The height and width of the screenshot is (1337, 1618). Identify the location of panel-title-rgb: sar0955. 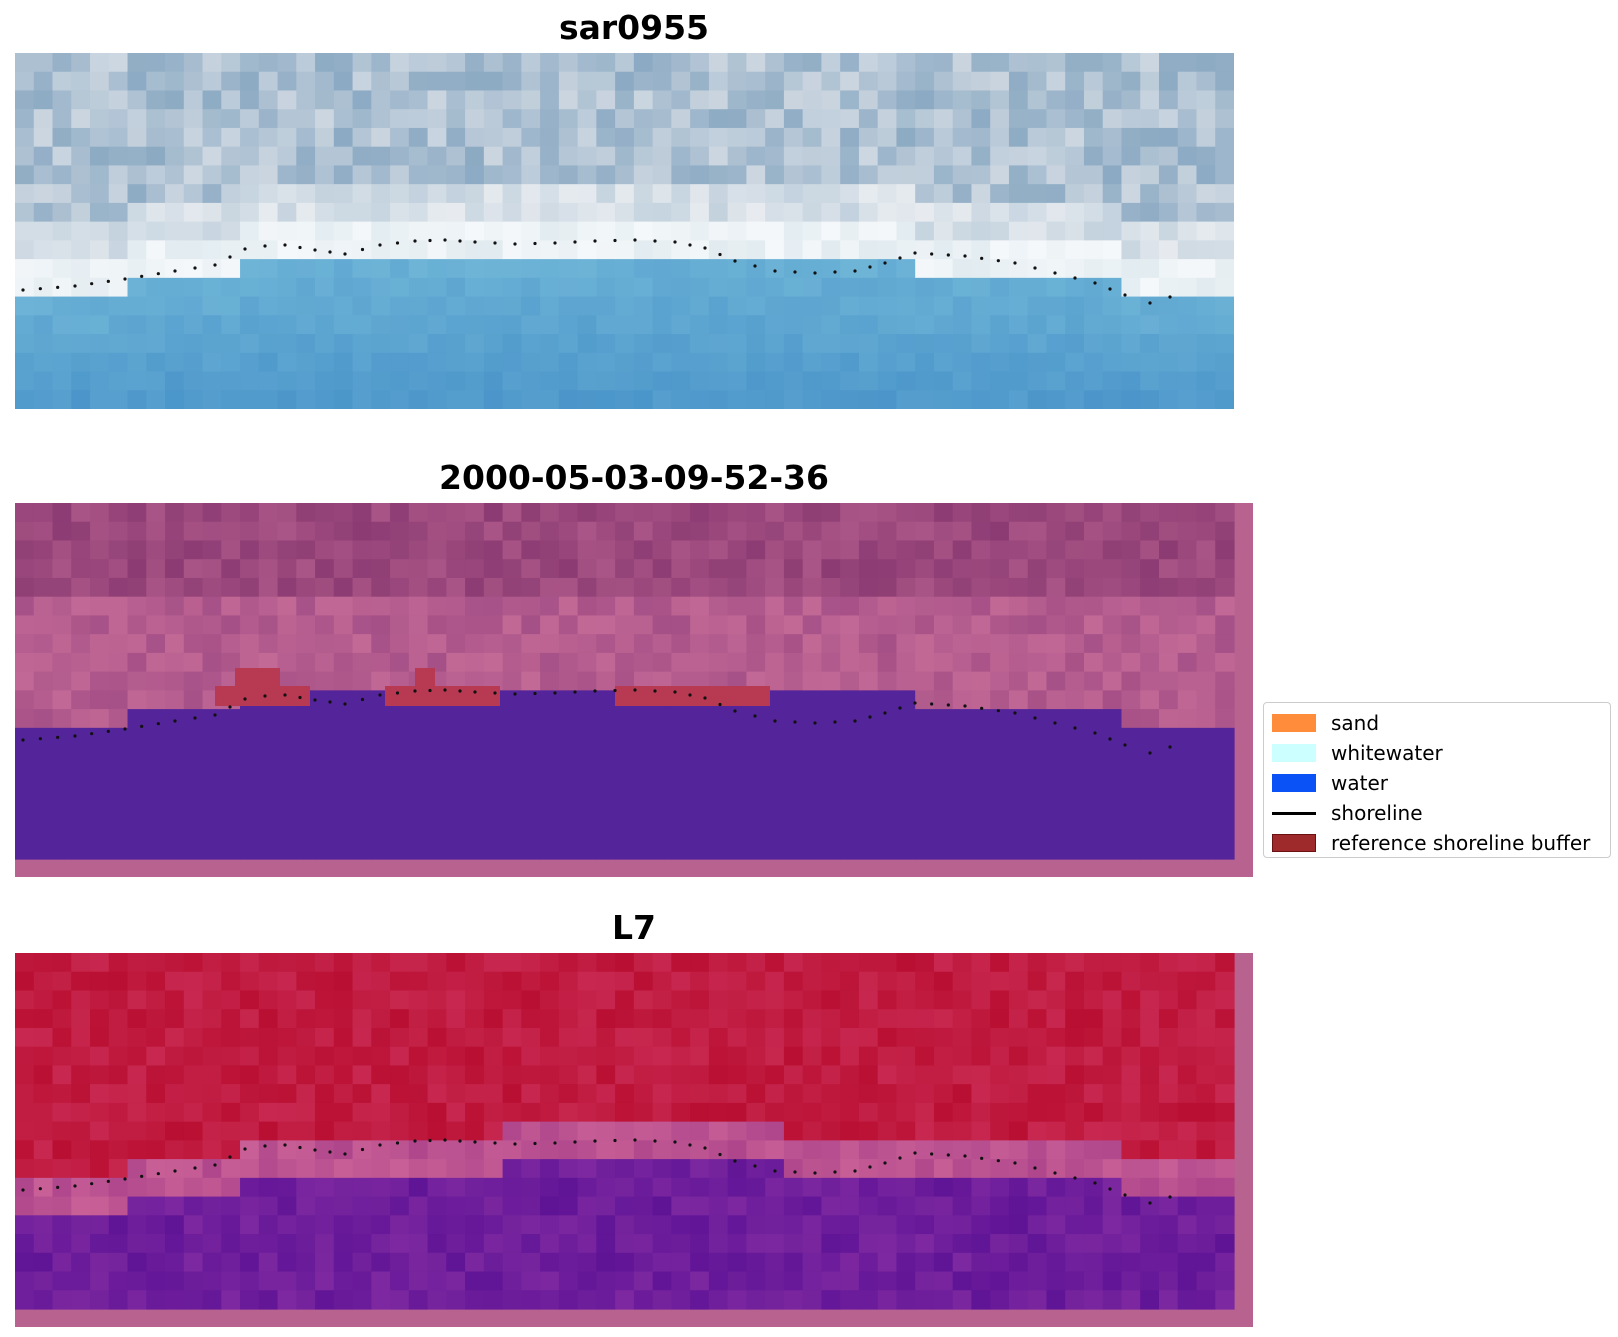
(634, 27).